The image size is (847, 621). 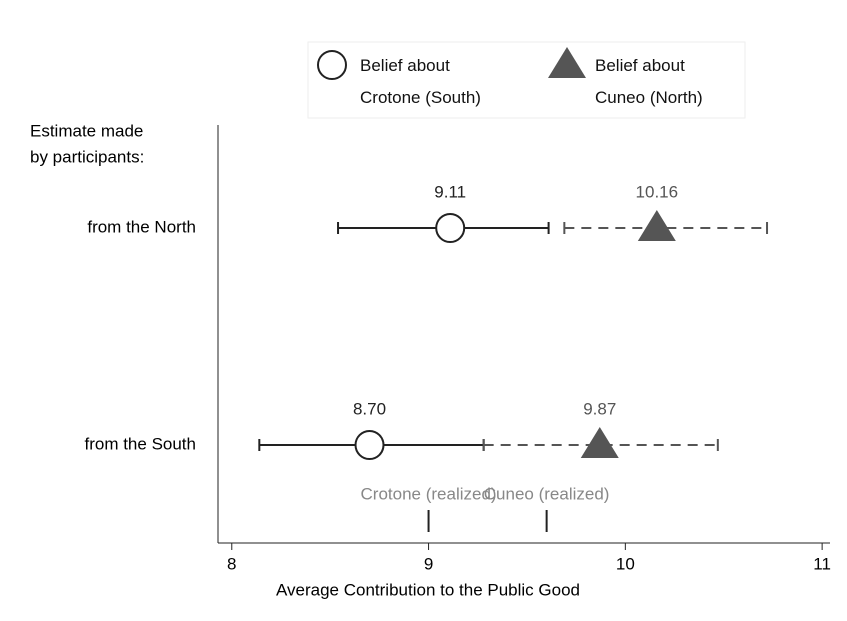 What do you see at coordinates (420, 81) in the screenshot?
I see `legend-label: Belief about Crotone (South)` at bounding box center [420, 81].